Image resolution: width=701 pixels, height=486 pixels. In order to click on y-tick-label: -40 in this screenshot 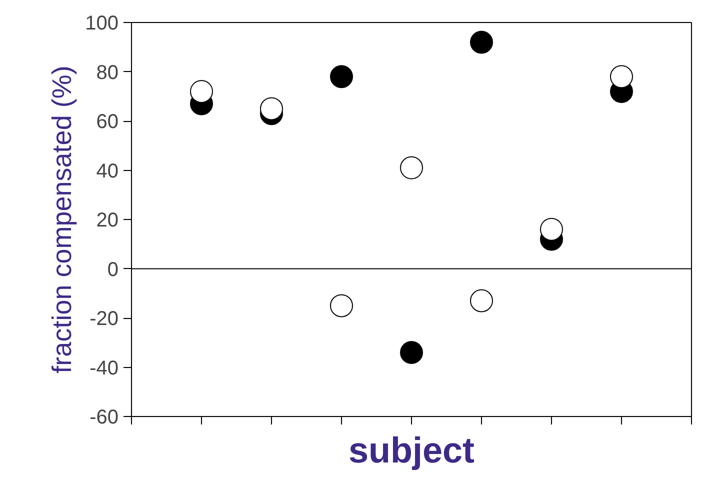, I will do `click(104, 368)`.